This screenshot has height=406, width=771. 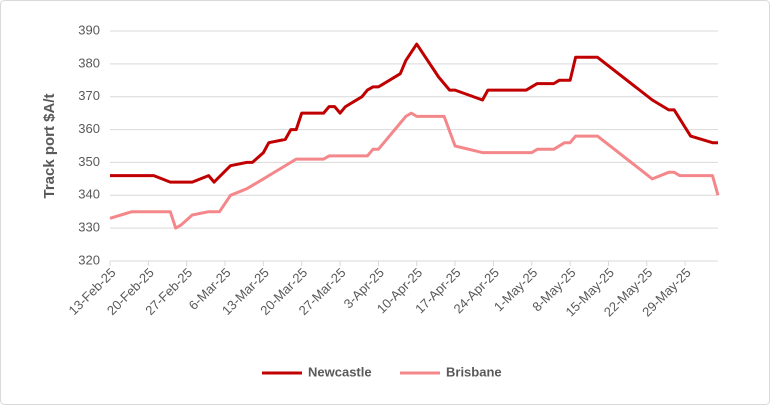 I want to click on y-tick-label: 340, so click(x=89, y=194).